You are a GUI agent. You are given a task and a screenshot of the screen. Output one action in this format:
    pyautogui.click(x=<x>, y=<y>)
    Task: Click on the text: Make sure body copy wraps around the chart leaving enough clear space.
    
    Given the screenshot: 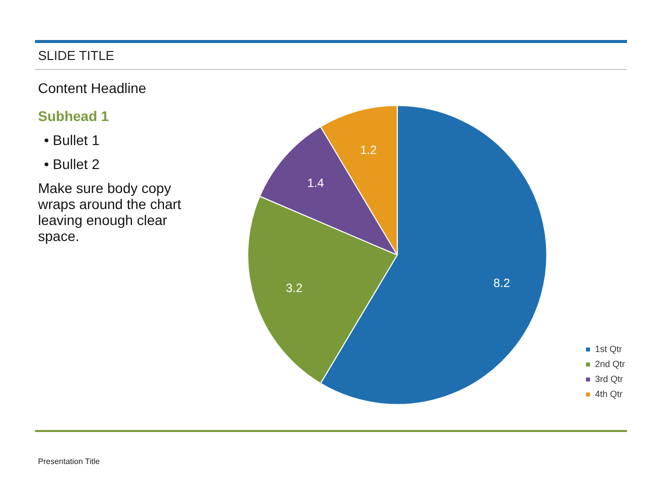 What is the action you would take?
    pyautogui.click(x=110, y=212)
    